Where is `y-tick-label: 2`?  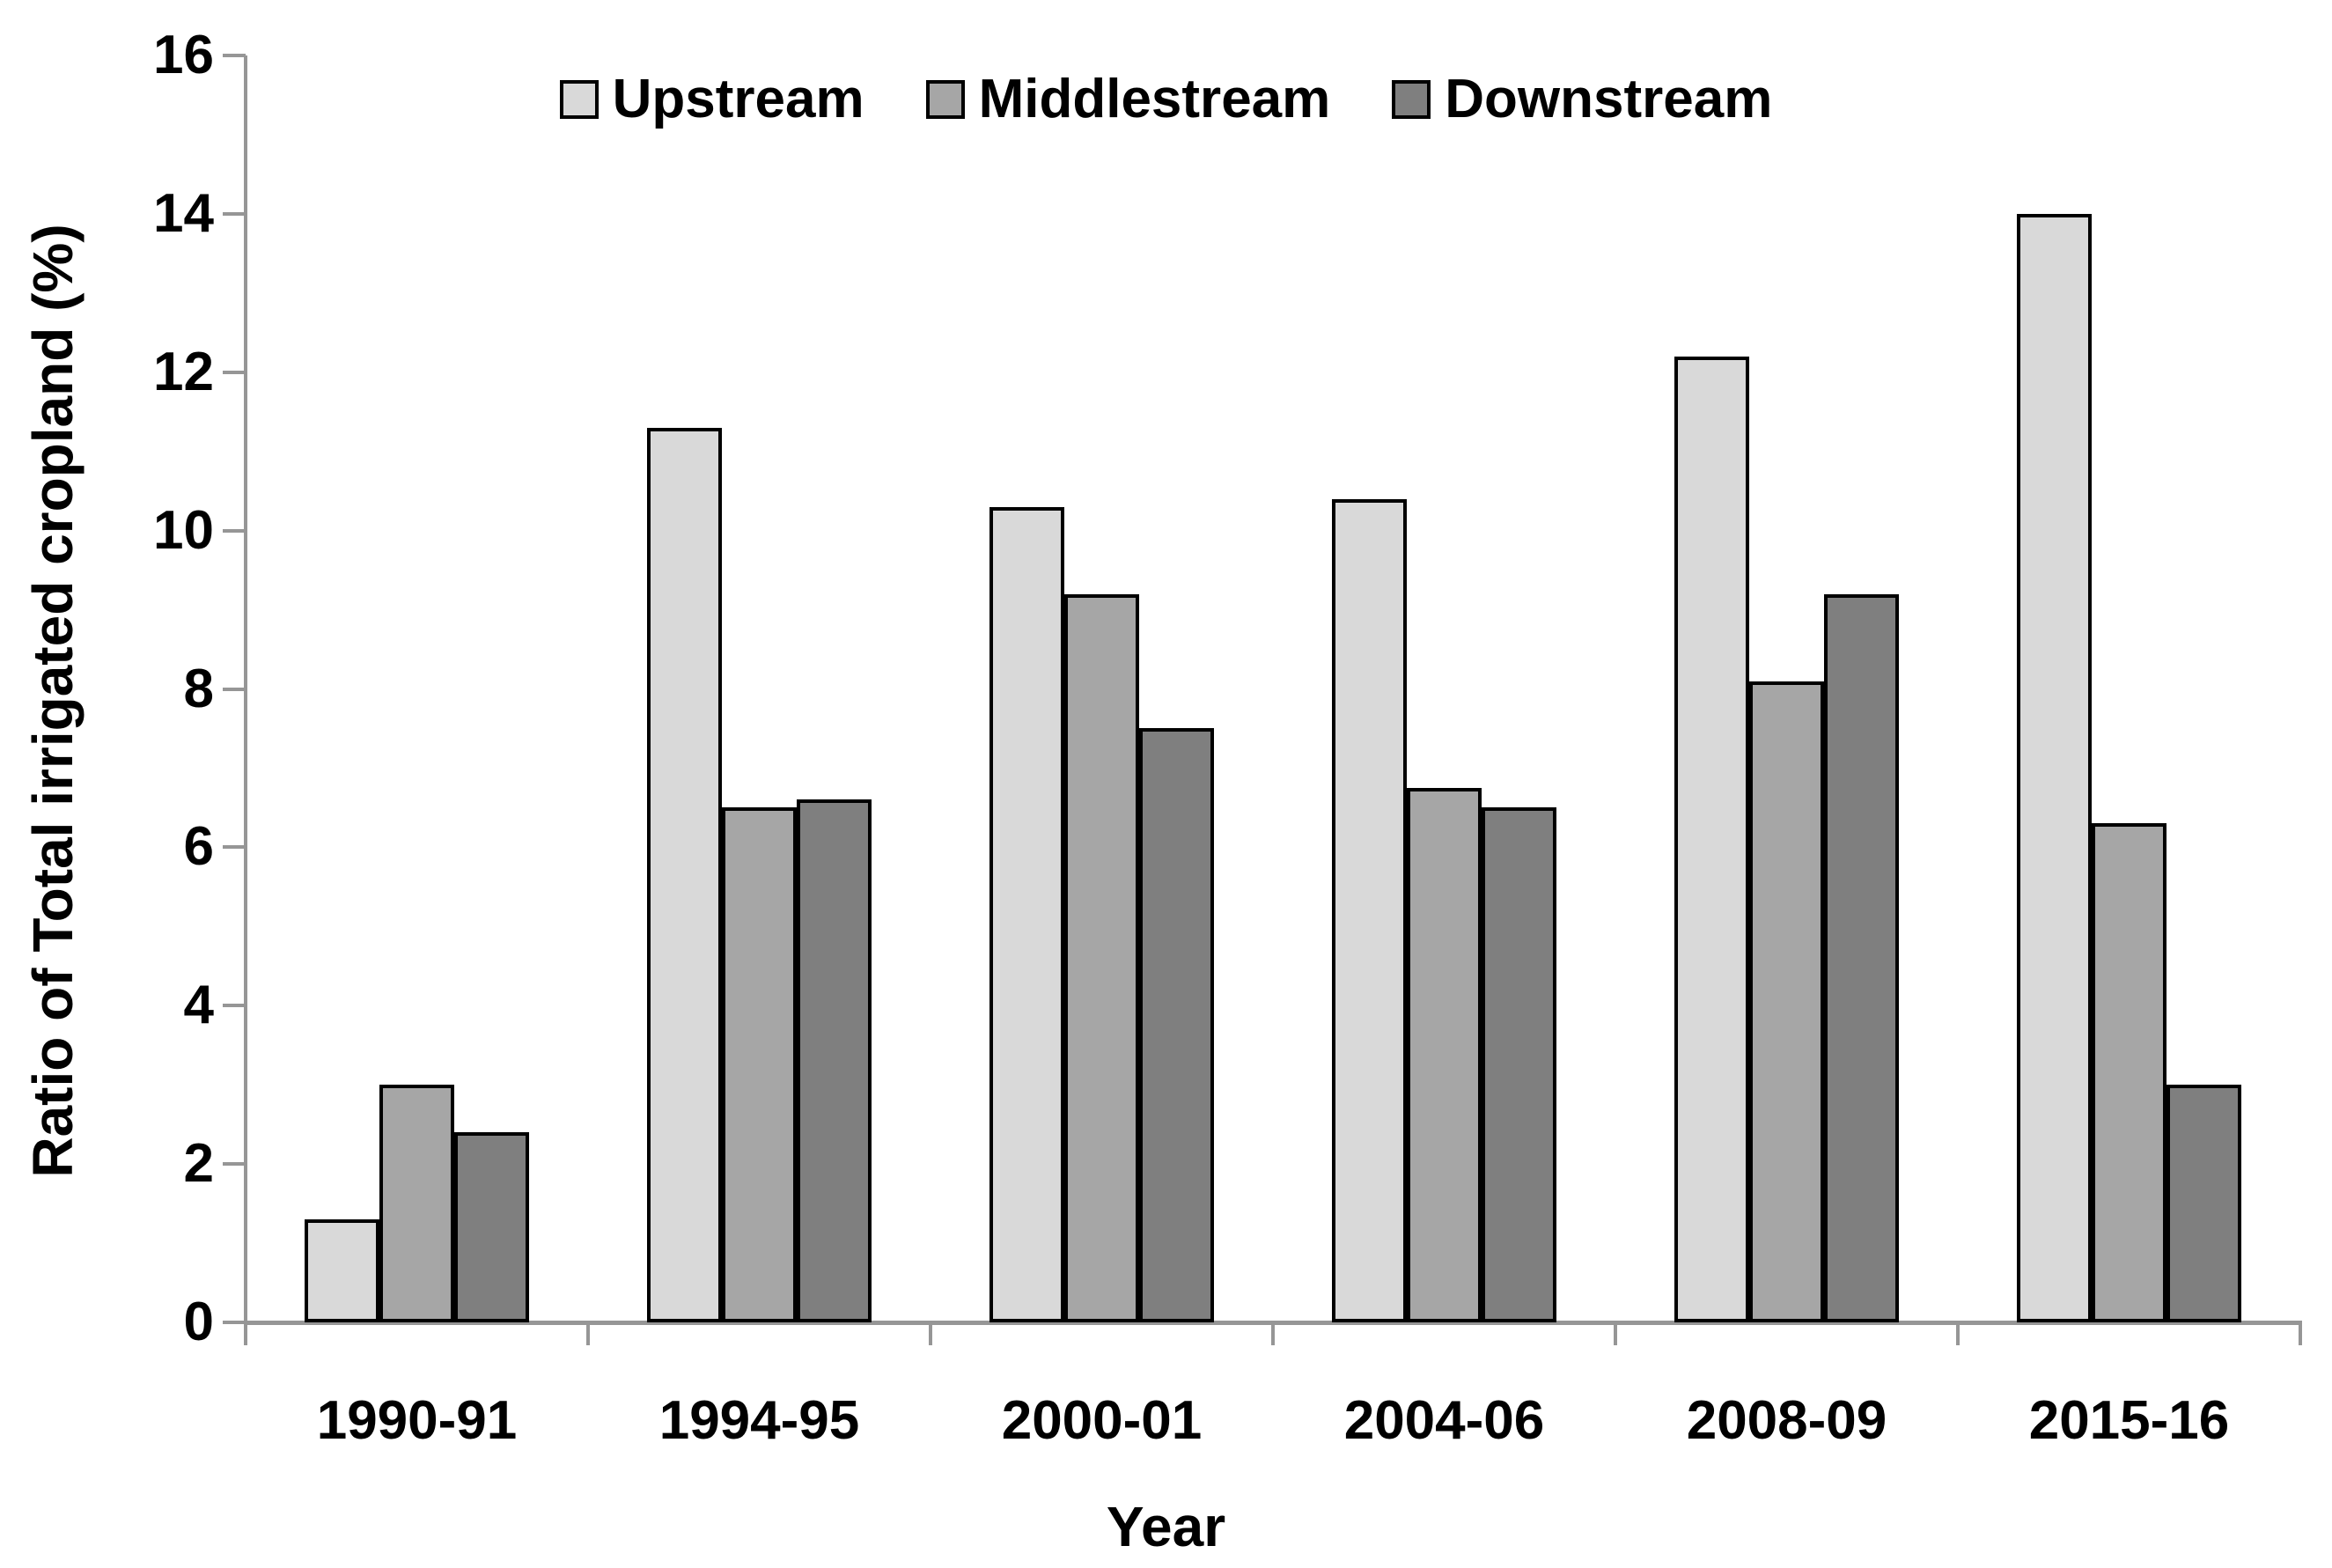
y-tick-label: 2 is located at coordinates (198, 1164).